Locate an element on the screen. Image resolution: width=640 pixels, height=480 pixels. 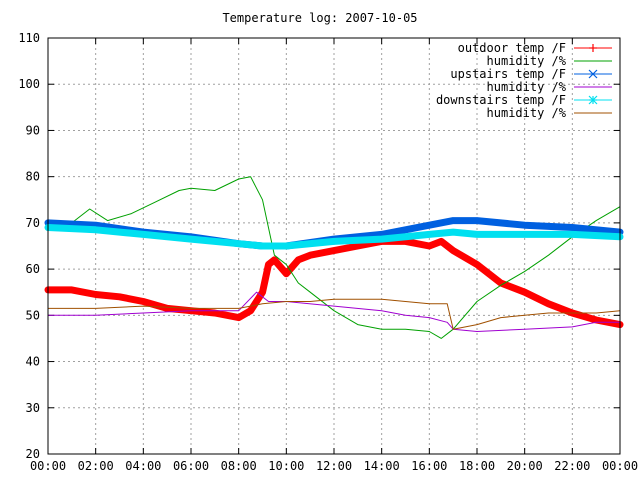
x-tick-label: 10:00 is located at coordinates (286, 466).